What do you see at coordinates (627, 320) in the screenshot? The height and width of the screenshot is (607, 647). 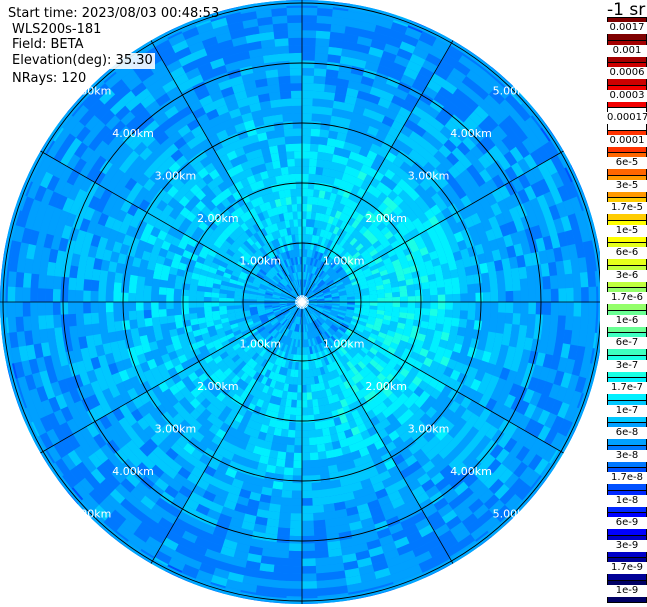 I see `colorbar-label: 1e-6` at bounding box center [627, 320].